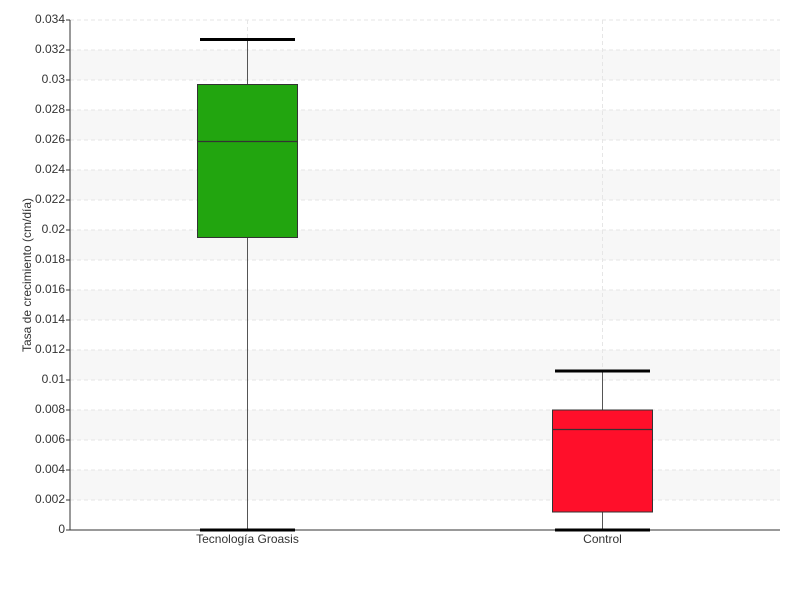  I want to click on y-tick-label: 0.002, so click(50, 499).